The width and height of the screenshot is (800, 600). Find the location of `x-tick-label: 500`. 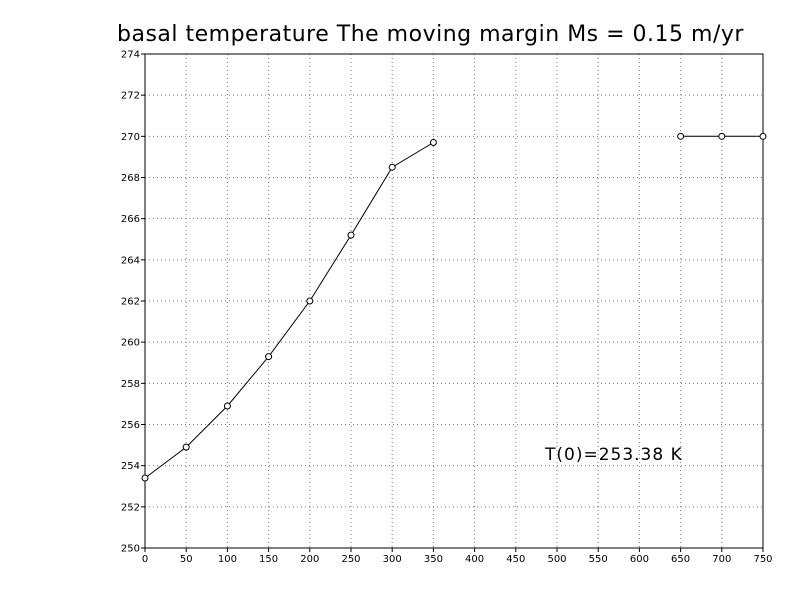

x-tick-label: 500 is located at coordinates (556, 559).